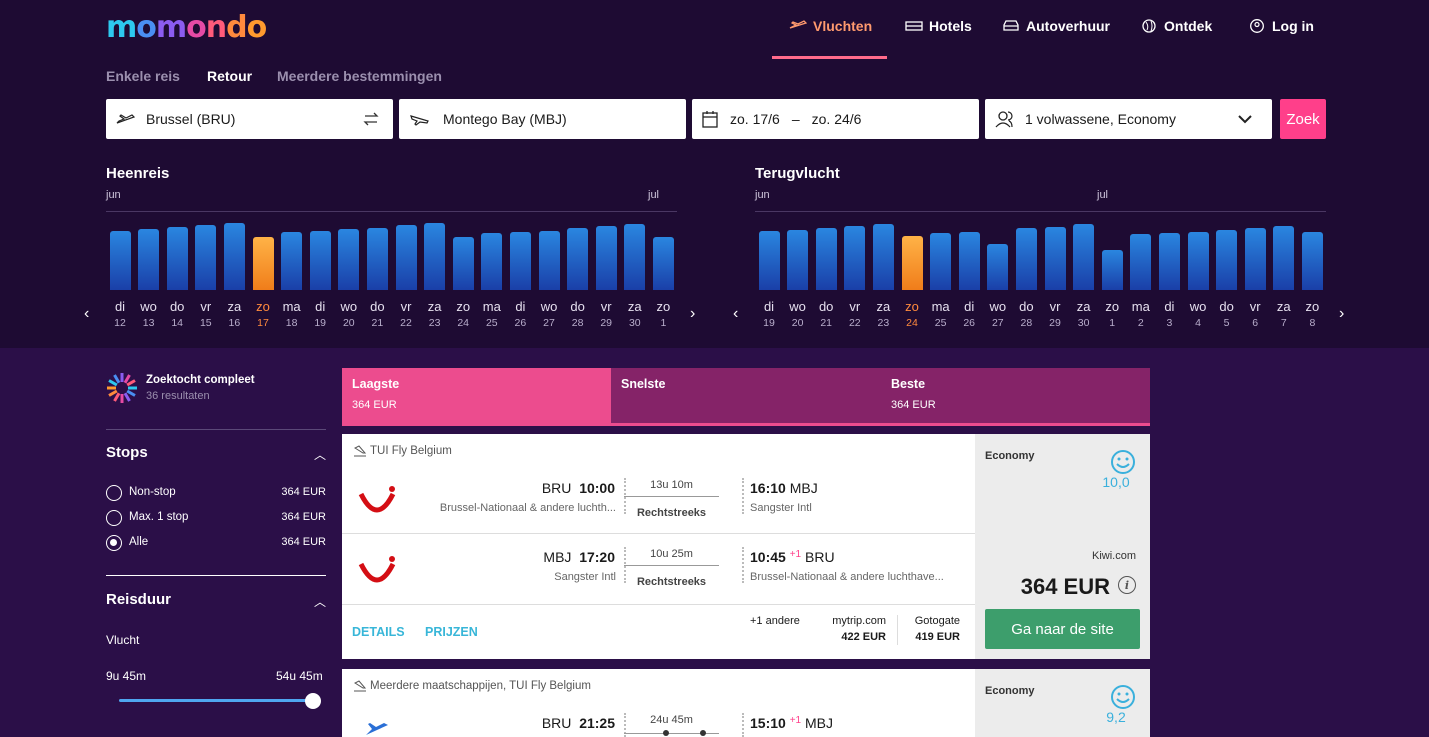 Image resolution: width=1429 pixels, height=737 pixels. What do you see at coordinates (1176, 26) in the screenshot?
I see `nav-discover: Ontdek` at bounding box center [1176, 26].